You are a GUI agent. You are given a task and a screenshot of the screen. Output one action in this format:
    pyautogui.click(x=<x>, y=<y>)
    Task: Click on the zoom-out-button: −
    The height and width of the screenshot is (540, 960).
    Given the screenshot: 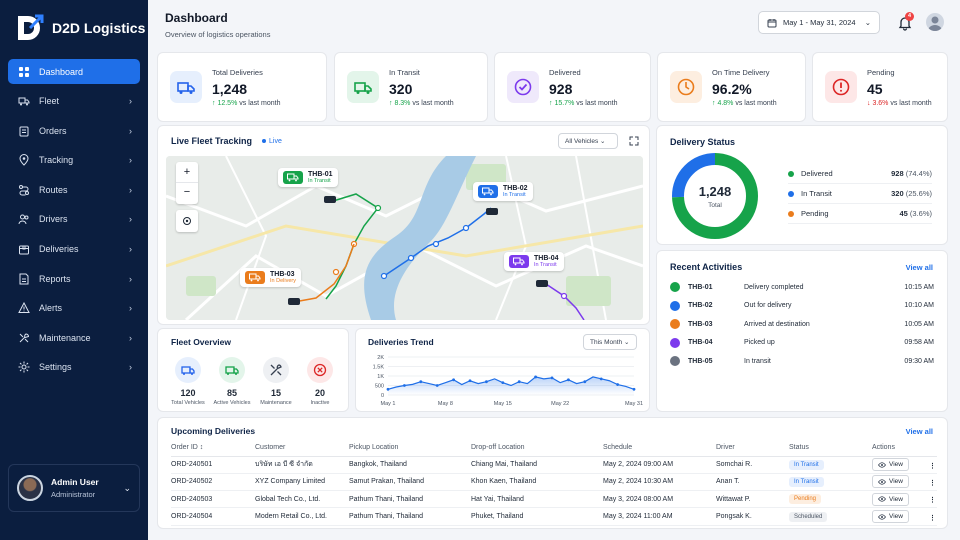 What is the action you would take?
    pyautogui.click(x=187, y=192)
    